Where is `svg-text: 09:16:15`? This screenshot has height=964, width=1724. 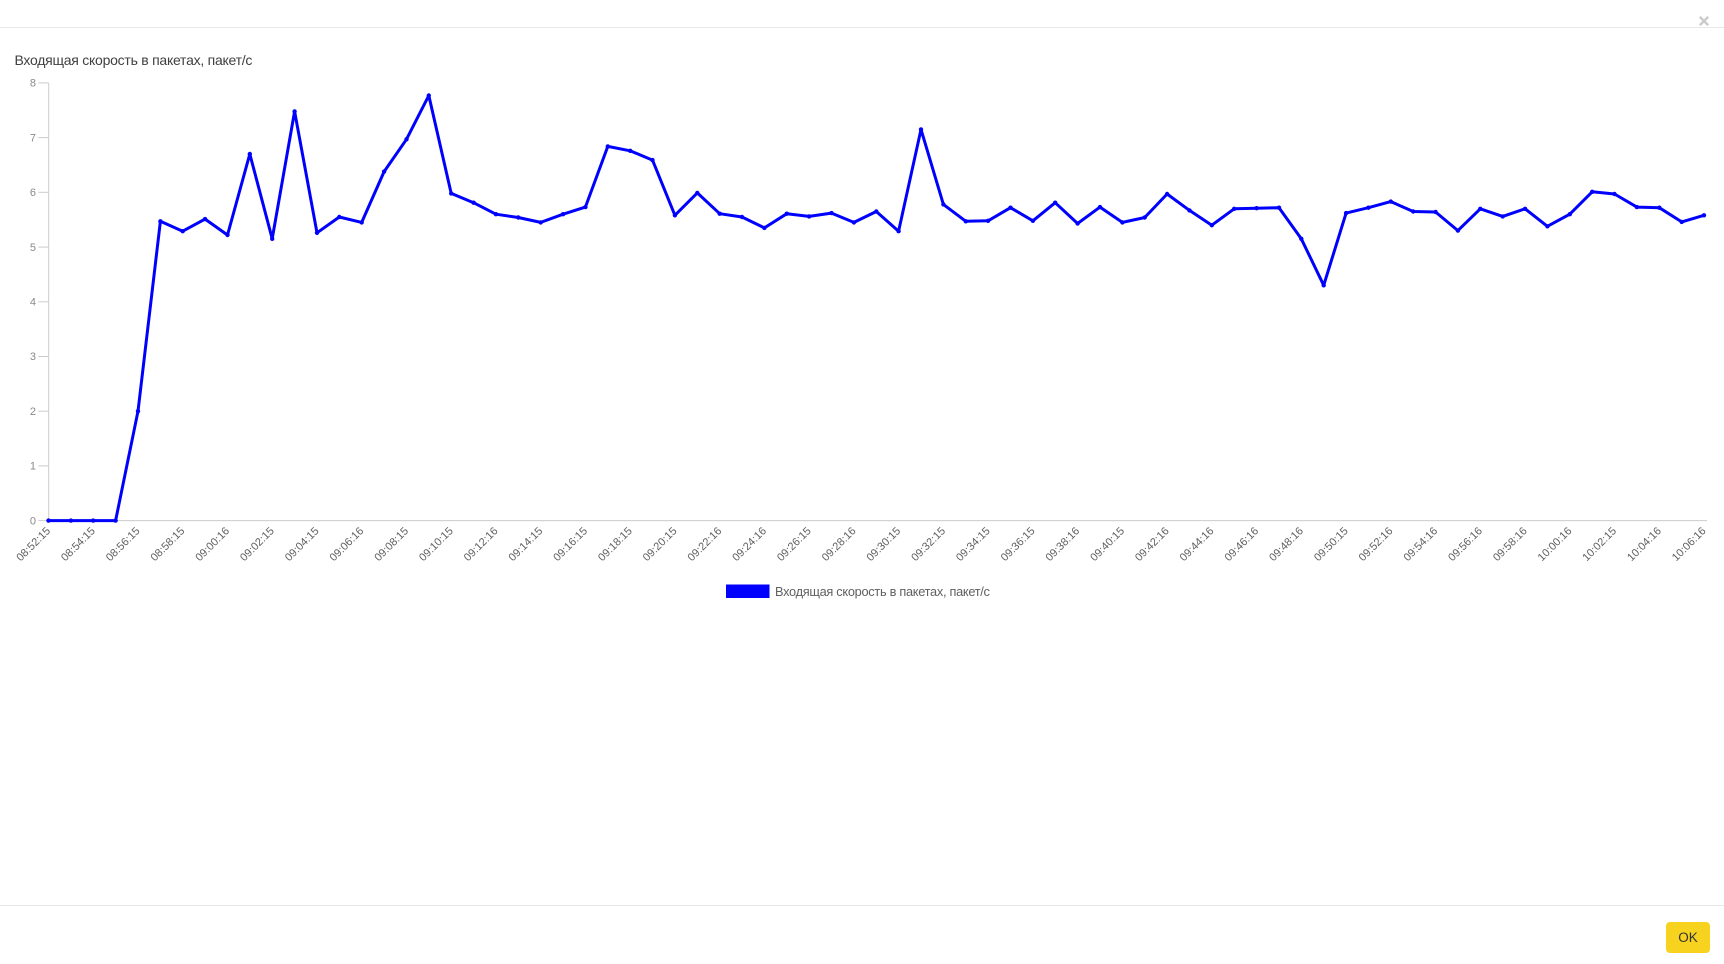 svg-text: 09:16:15 is located at coordinates (570, 544).